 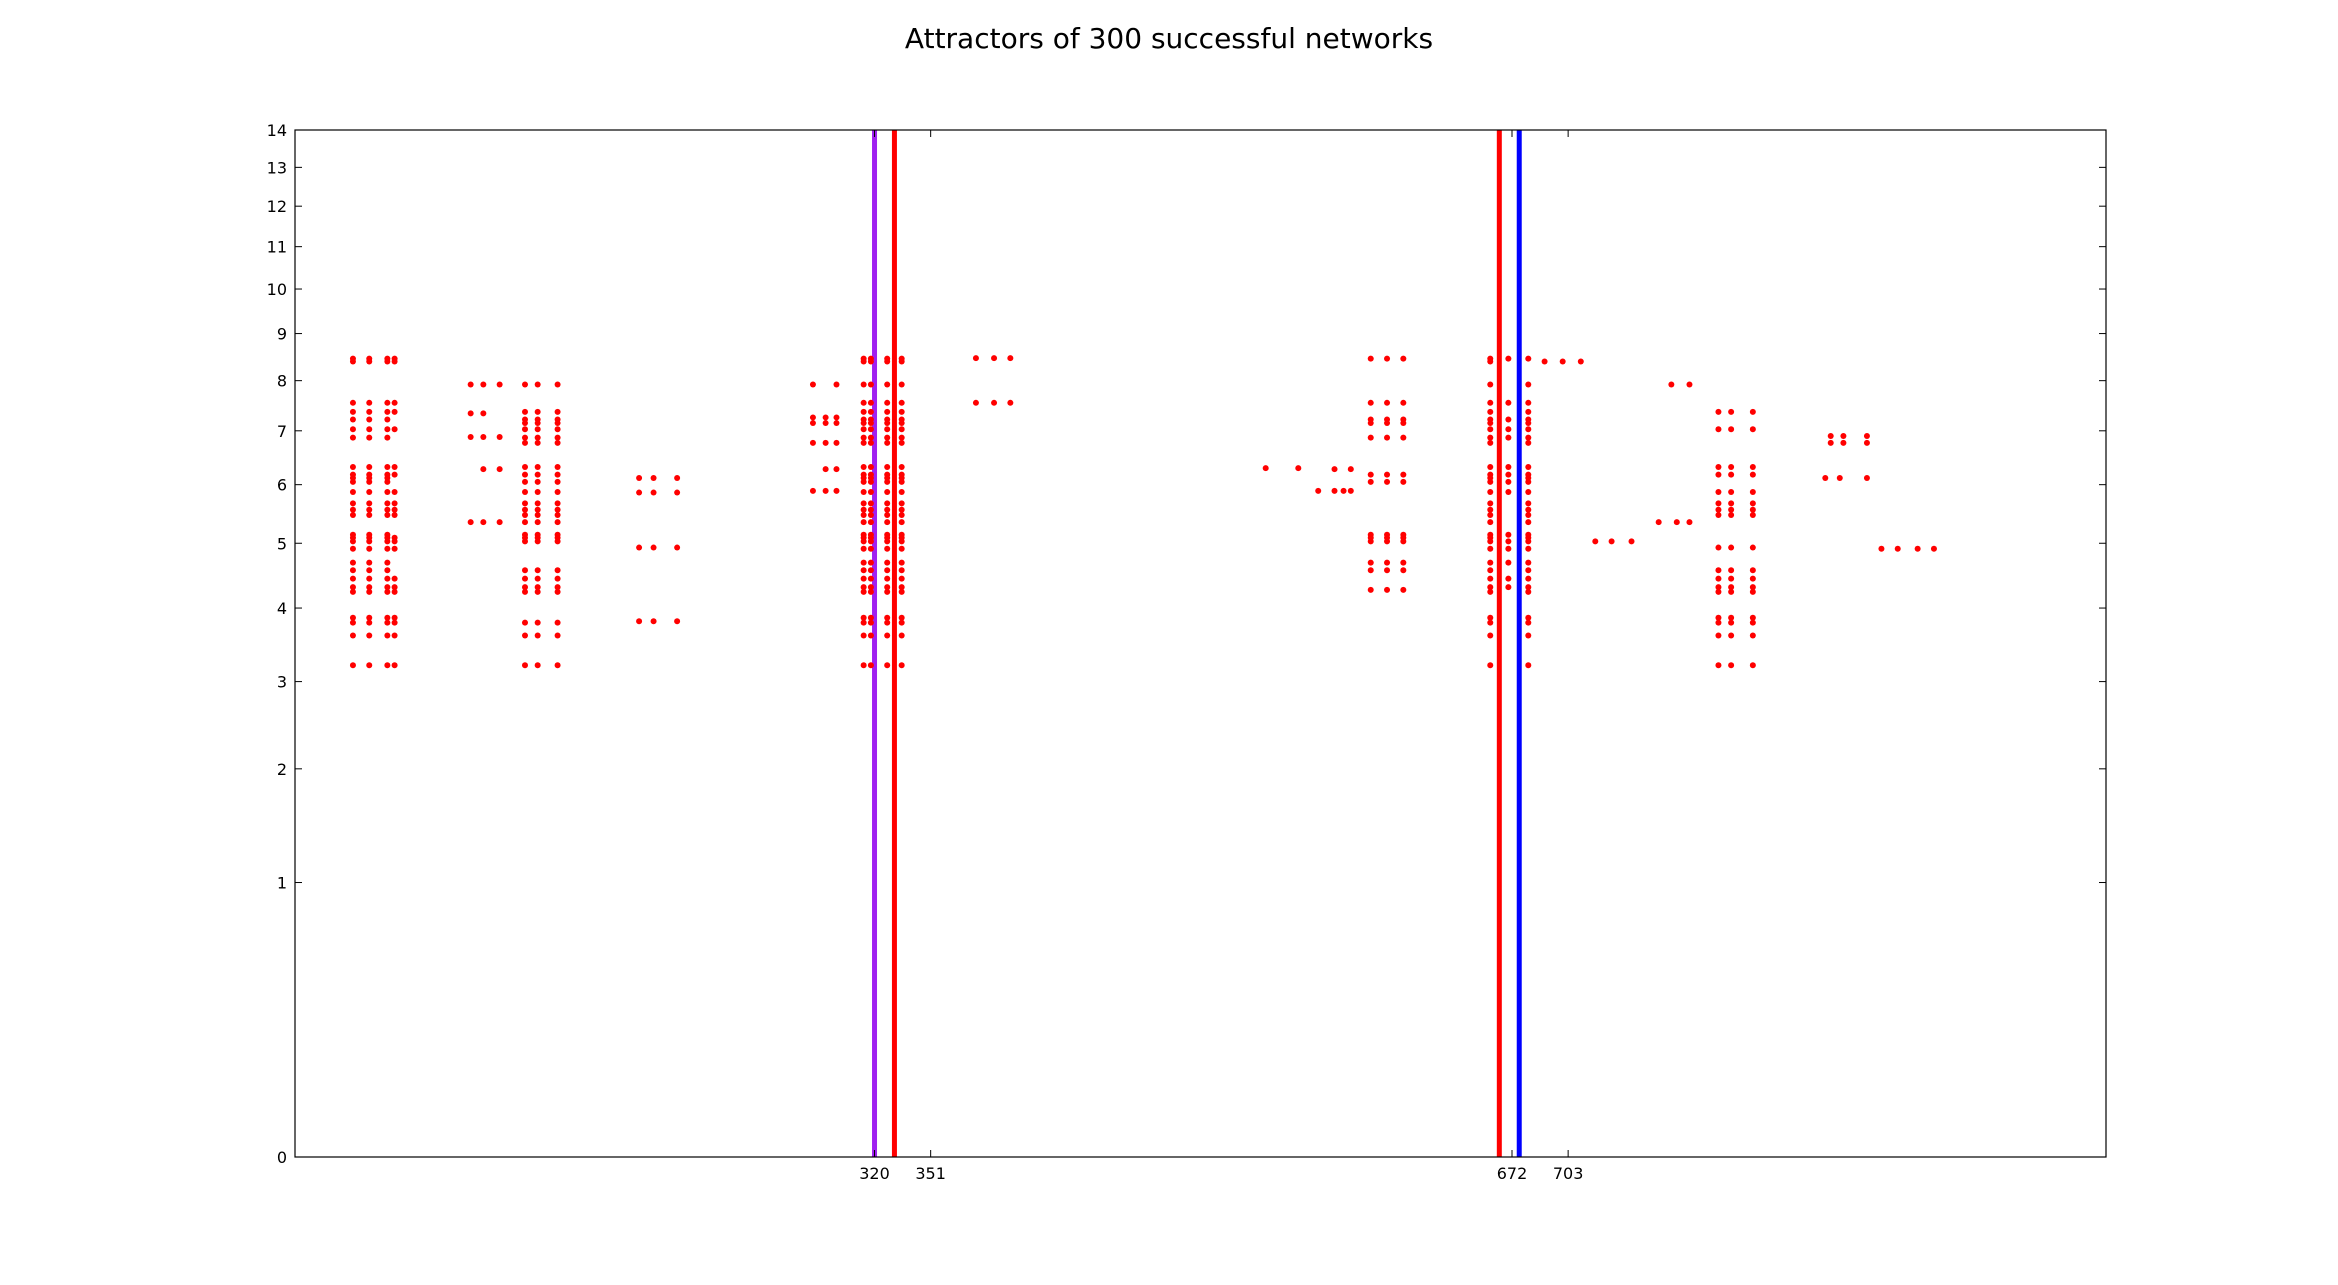 What do you see at coordinates (277, 247) in the screenshot?
I see `y-tick-label: 11` at bounding box center [277, 247].